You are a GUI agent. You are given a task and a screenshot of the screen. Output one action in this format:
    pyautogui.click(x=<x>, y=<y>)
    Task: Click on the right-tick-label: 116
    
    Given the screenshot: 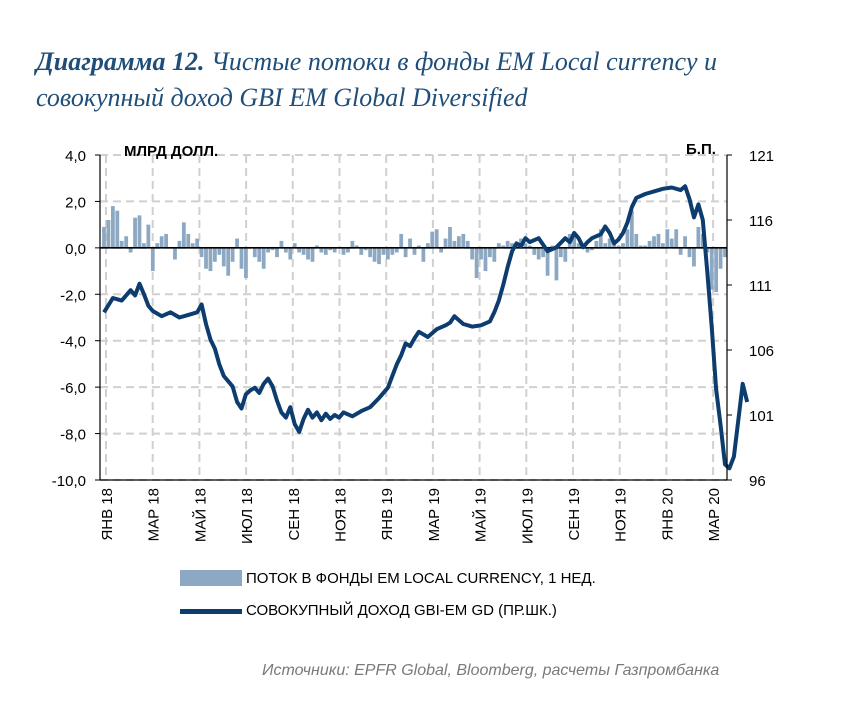 What is the action you would take?
    pyautogui.click(x=761, y=221)
    